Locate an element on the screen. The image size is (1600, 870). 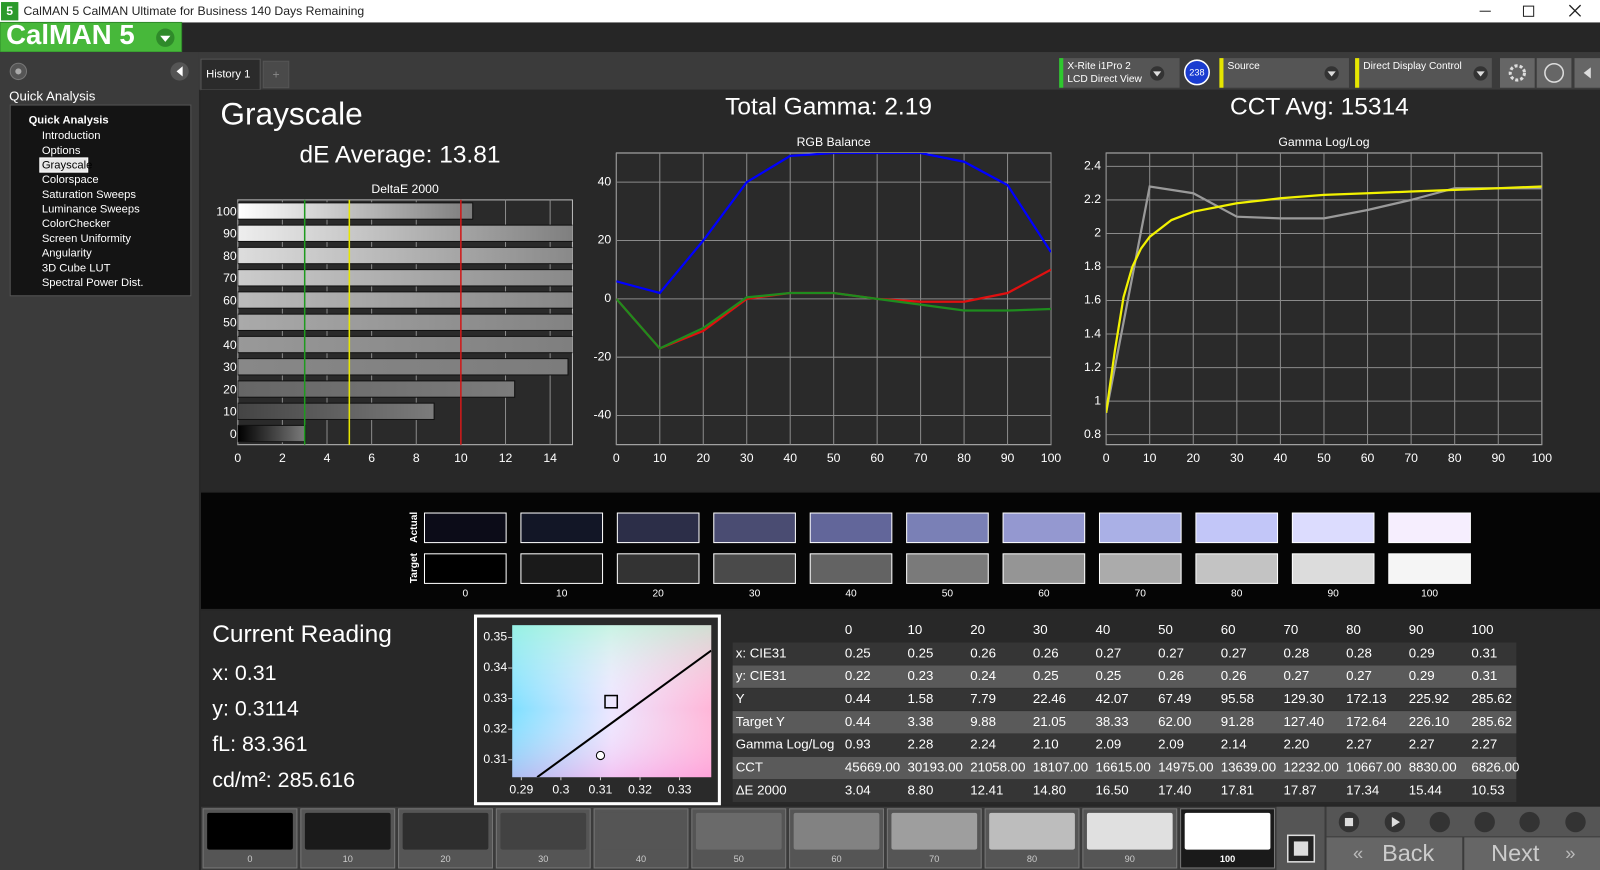
tree-item: Luminance Sweeps is located at coordinates (91, 210).